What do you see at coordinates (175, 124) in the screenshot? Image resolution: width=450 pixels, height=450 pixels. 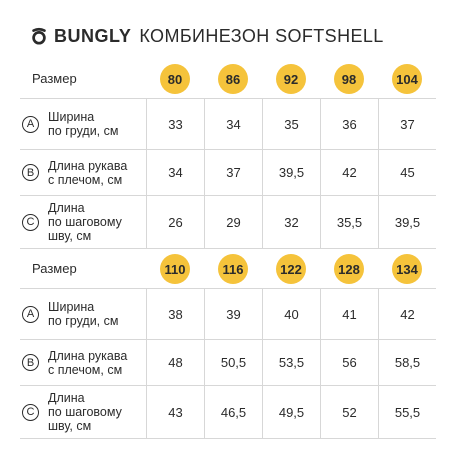 I see `table-cell: 33` at bounding box center [175, 124].